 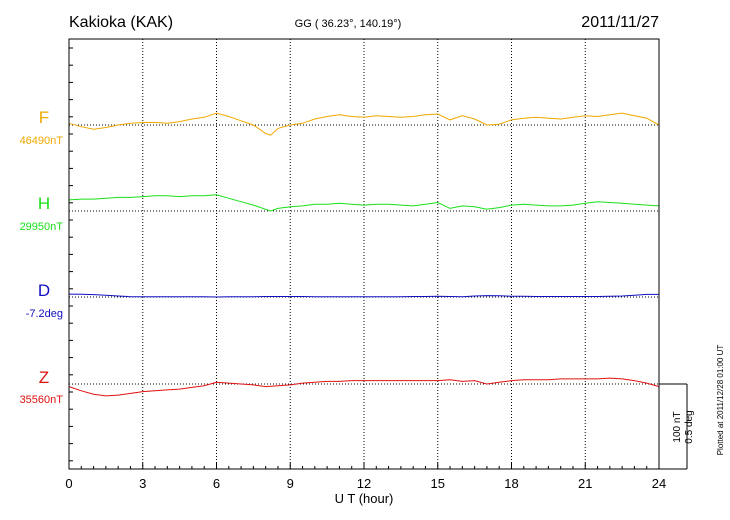 What do you see at coordinates (364, 483) in the screenshot?
I see `x-tick-label: 12` at bounding box center [364, 483].